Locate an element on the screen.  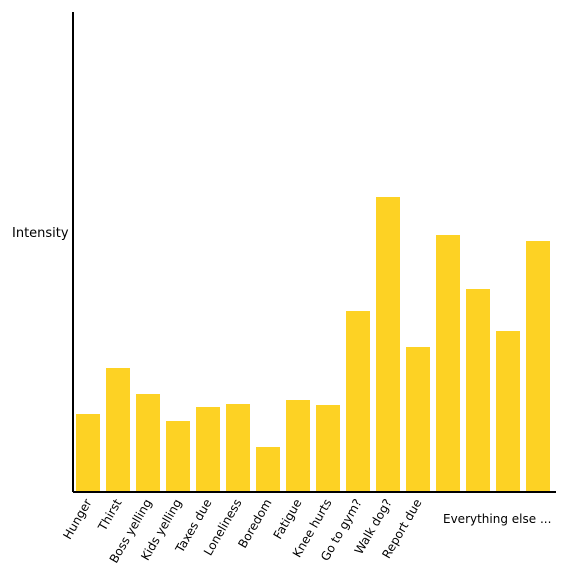
y-axis-label: Intensity is located at coordinates (40, 233).